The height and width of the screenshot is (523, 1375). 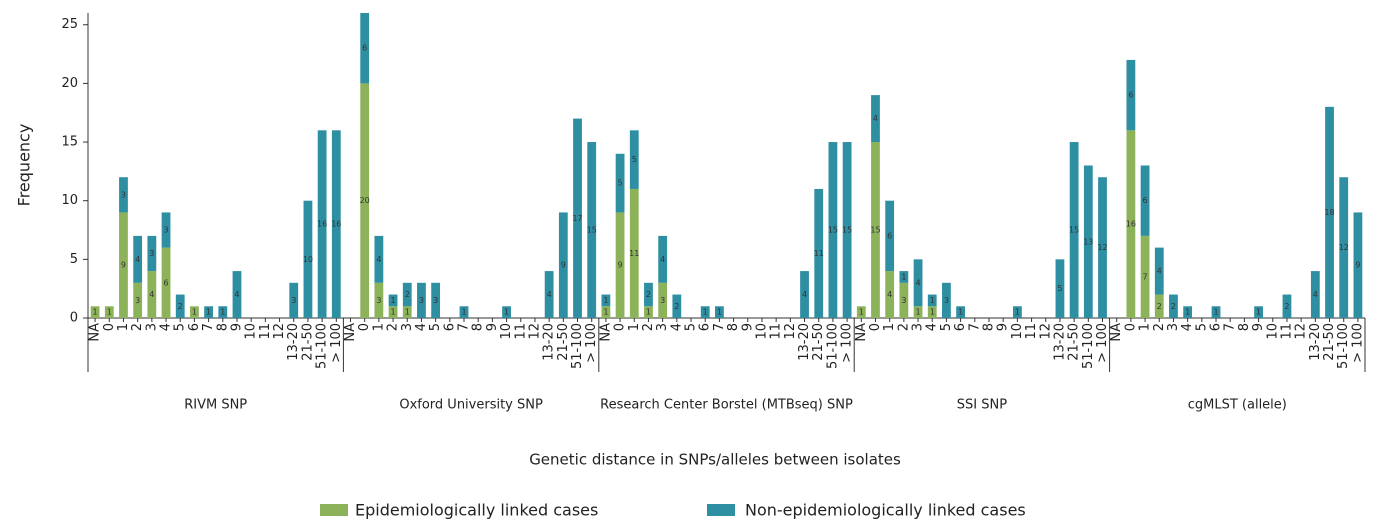 I want to click on data-label: 16, so click(x=322, y=224).